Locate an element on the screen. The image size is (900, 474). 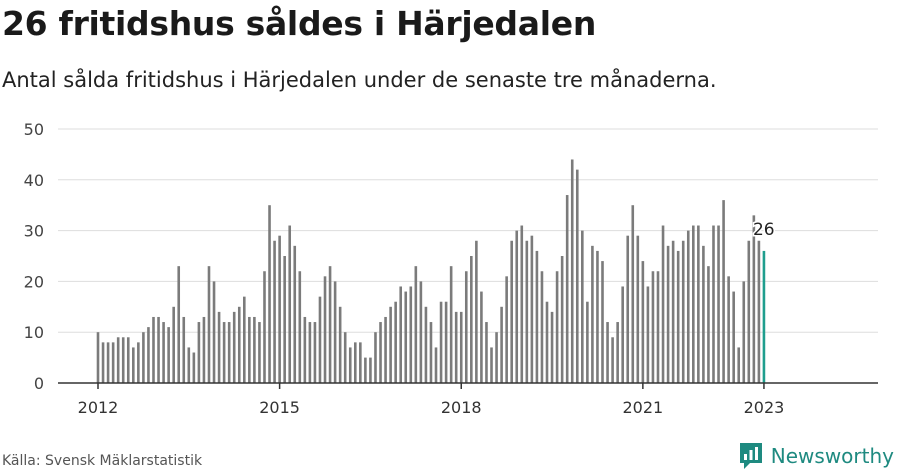
chart-title: 26 fritidshus såldes i Härjedalen is located at coordinates (299, 23).